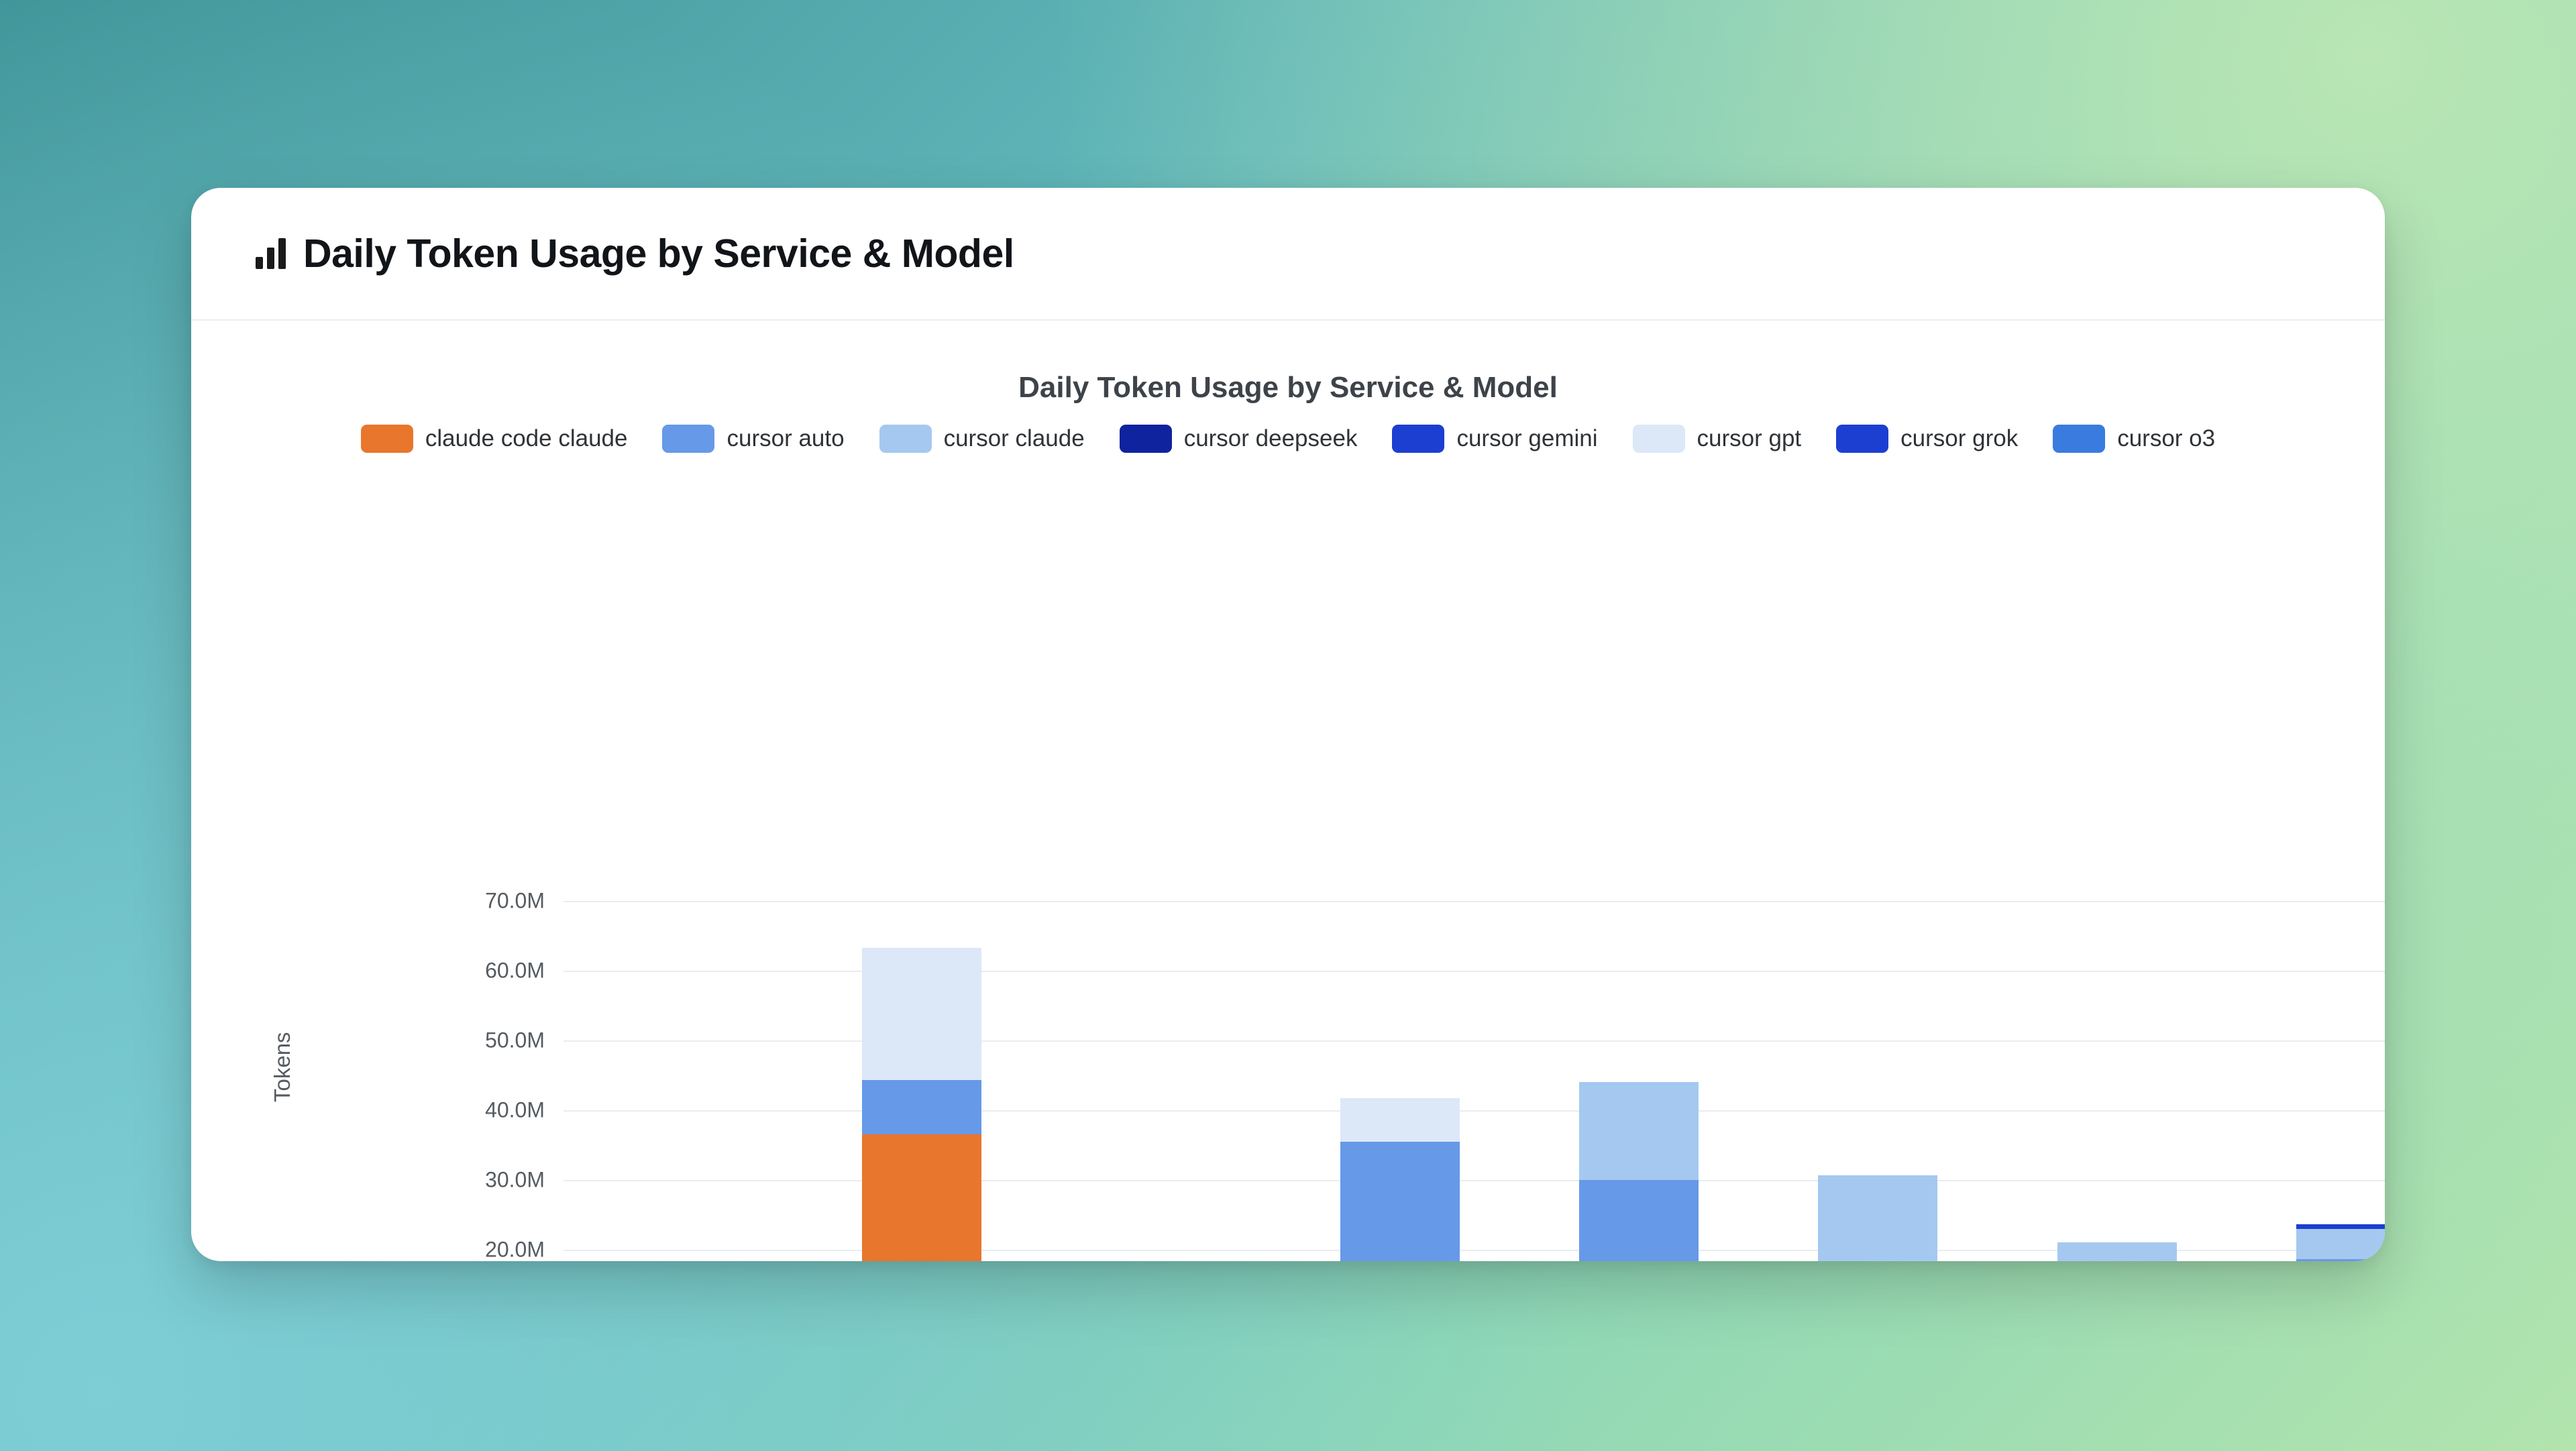 Image resolution: width=2576 pixels, height=1451 pixels. I want to click on legend-label: cursor auto, so click(786, 438).